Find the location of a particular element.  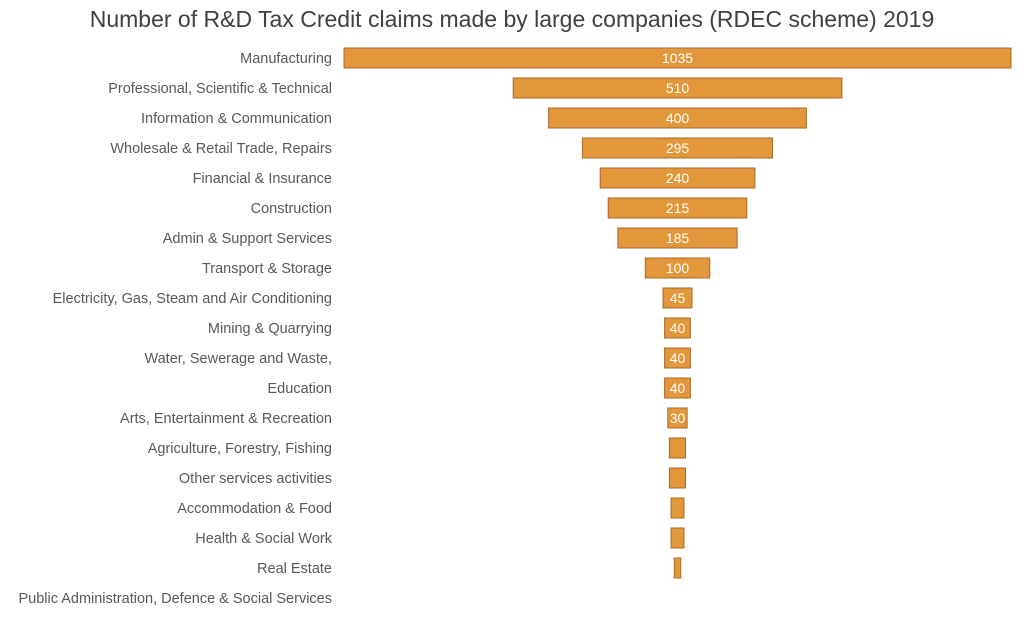

value-label: 400 is located at coordinates (678, 118).